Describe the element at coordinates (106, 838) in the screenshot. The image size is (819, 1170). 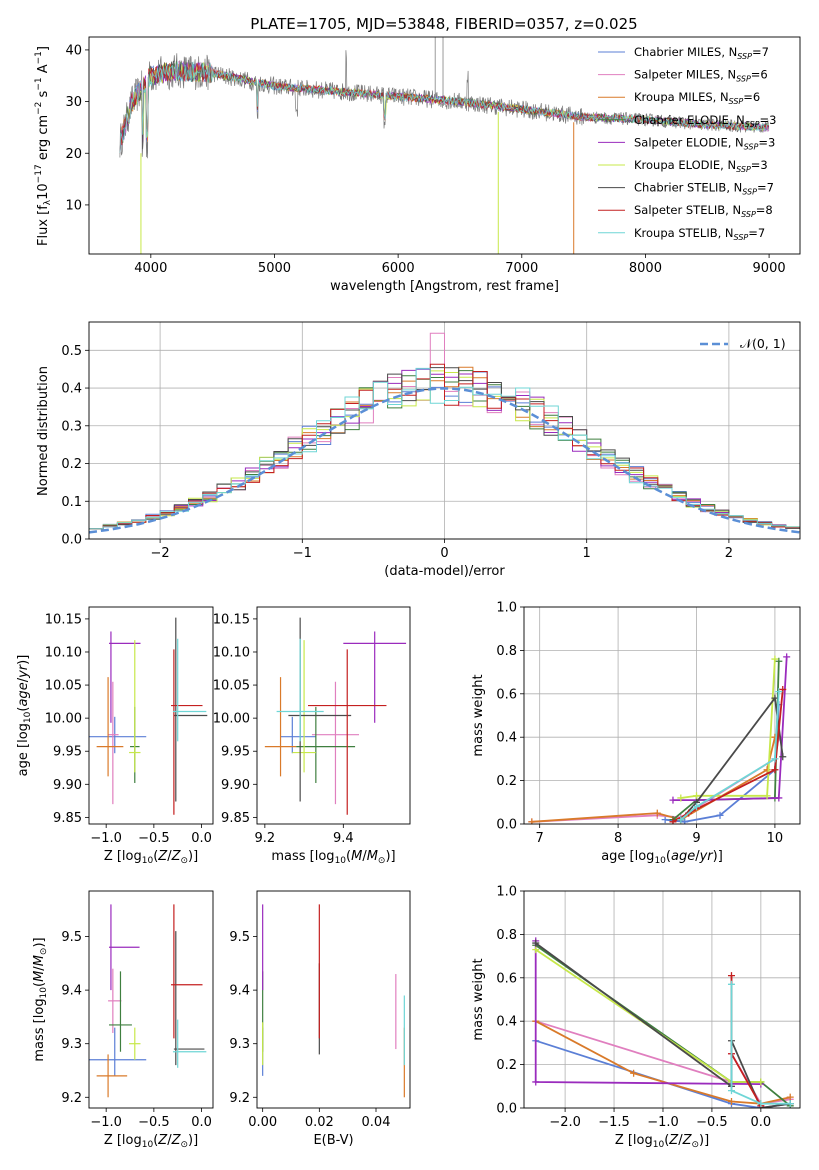
I see `age_vs_Z-xtick-label: −1.0` at that location.